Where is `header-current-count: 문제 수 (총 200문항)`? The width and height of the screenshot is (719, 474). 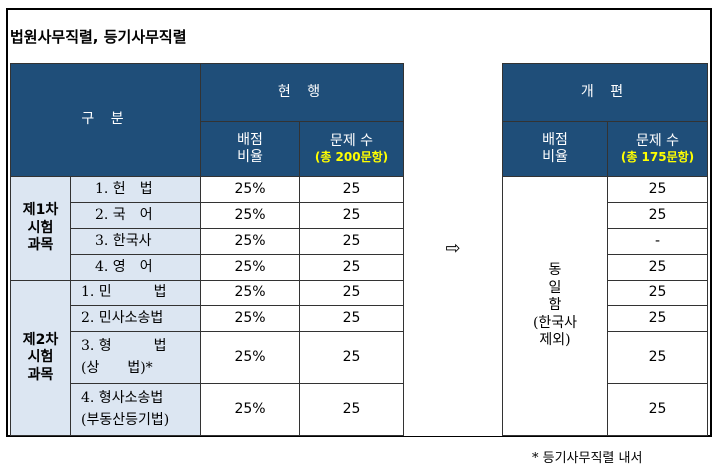 header-current-count: 문제 수 (총 200문항) is located at coordinates (351, 149).